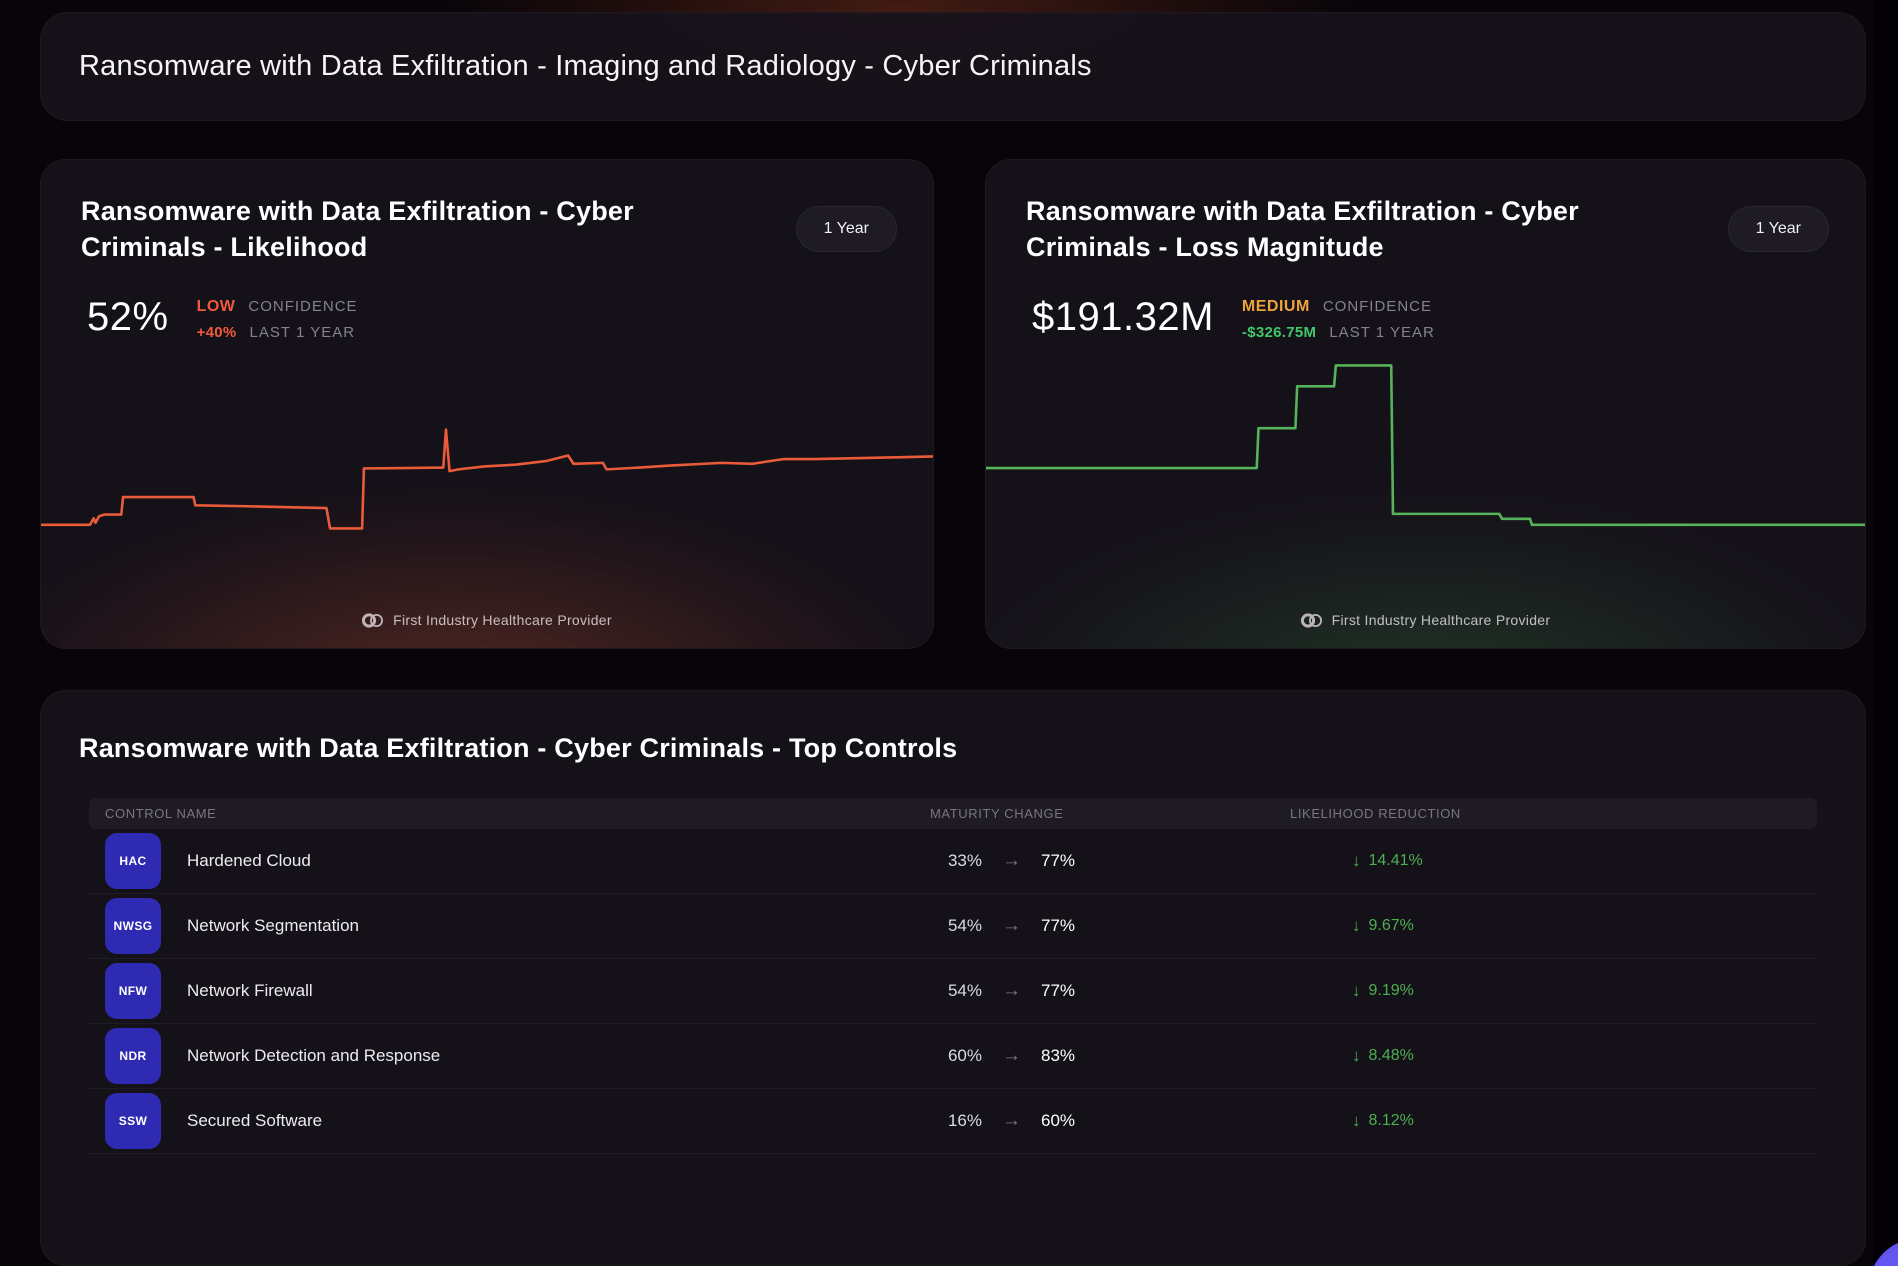  Describe the element at coordinates (1391, 1055) in the screenshot. I see `likelihood-reduction: 8.48%` at that location.